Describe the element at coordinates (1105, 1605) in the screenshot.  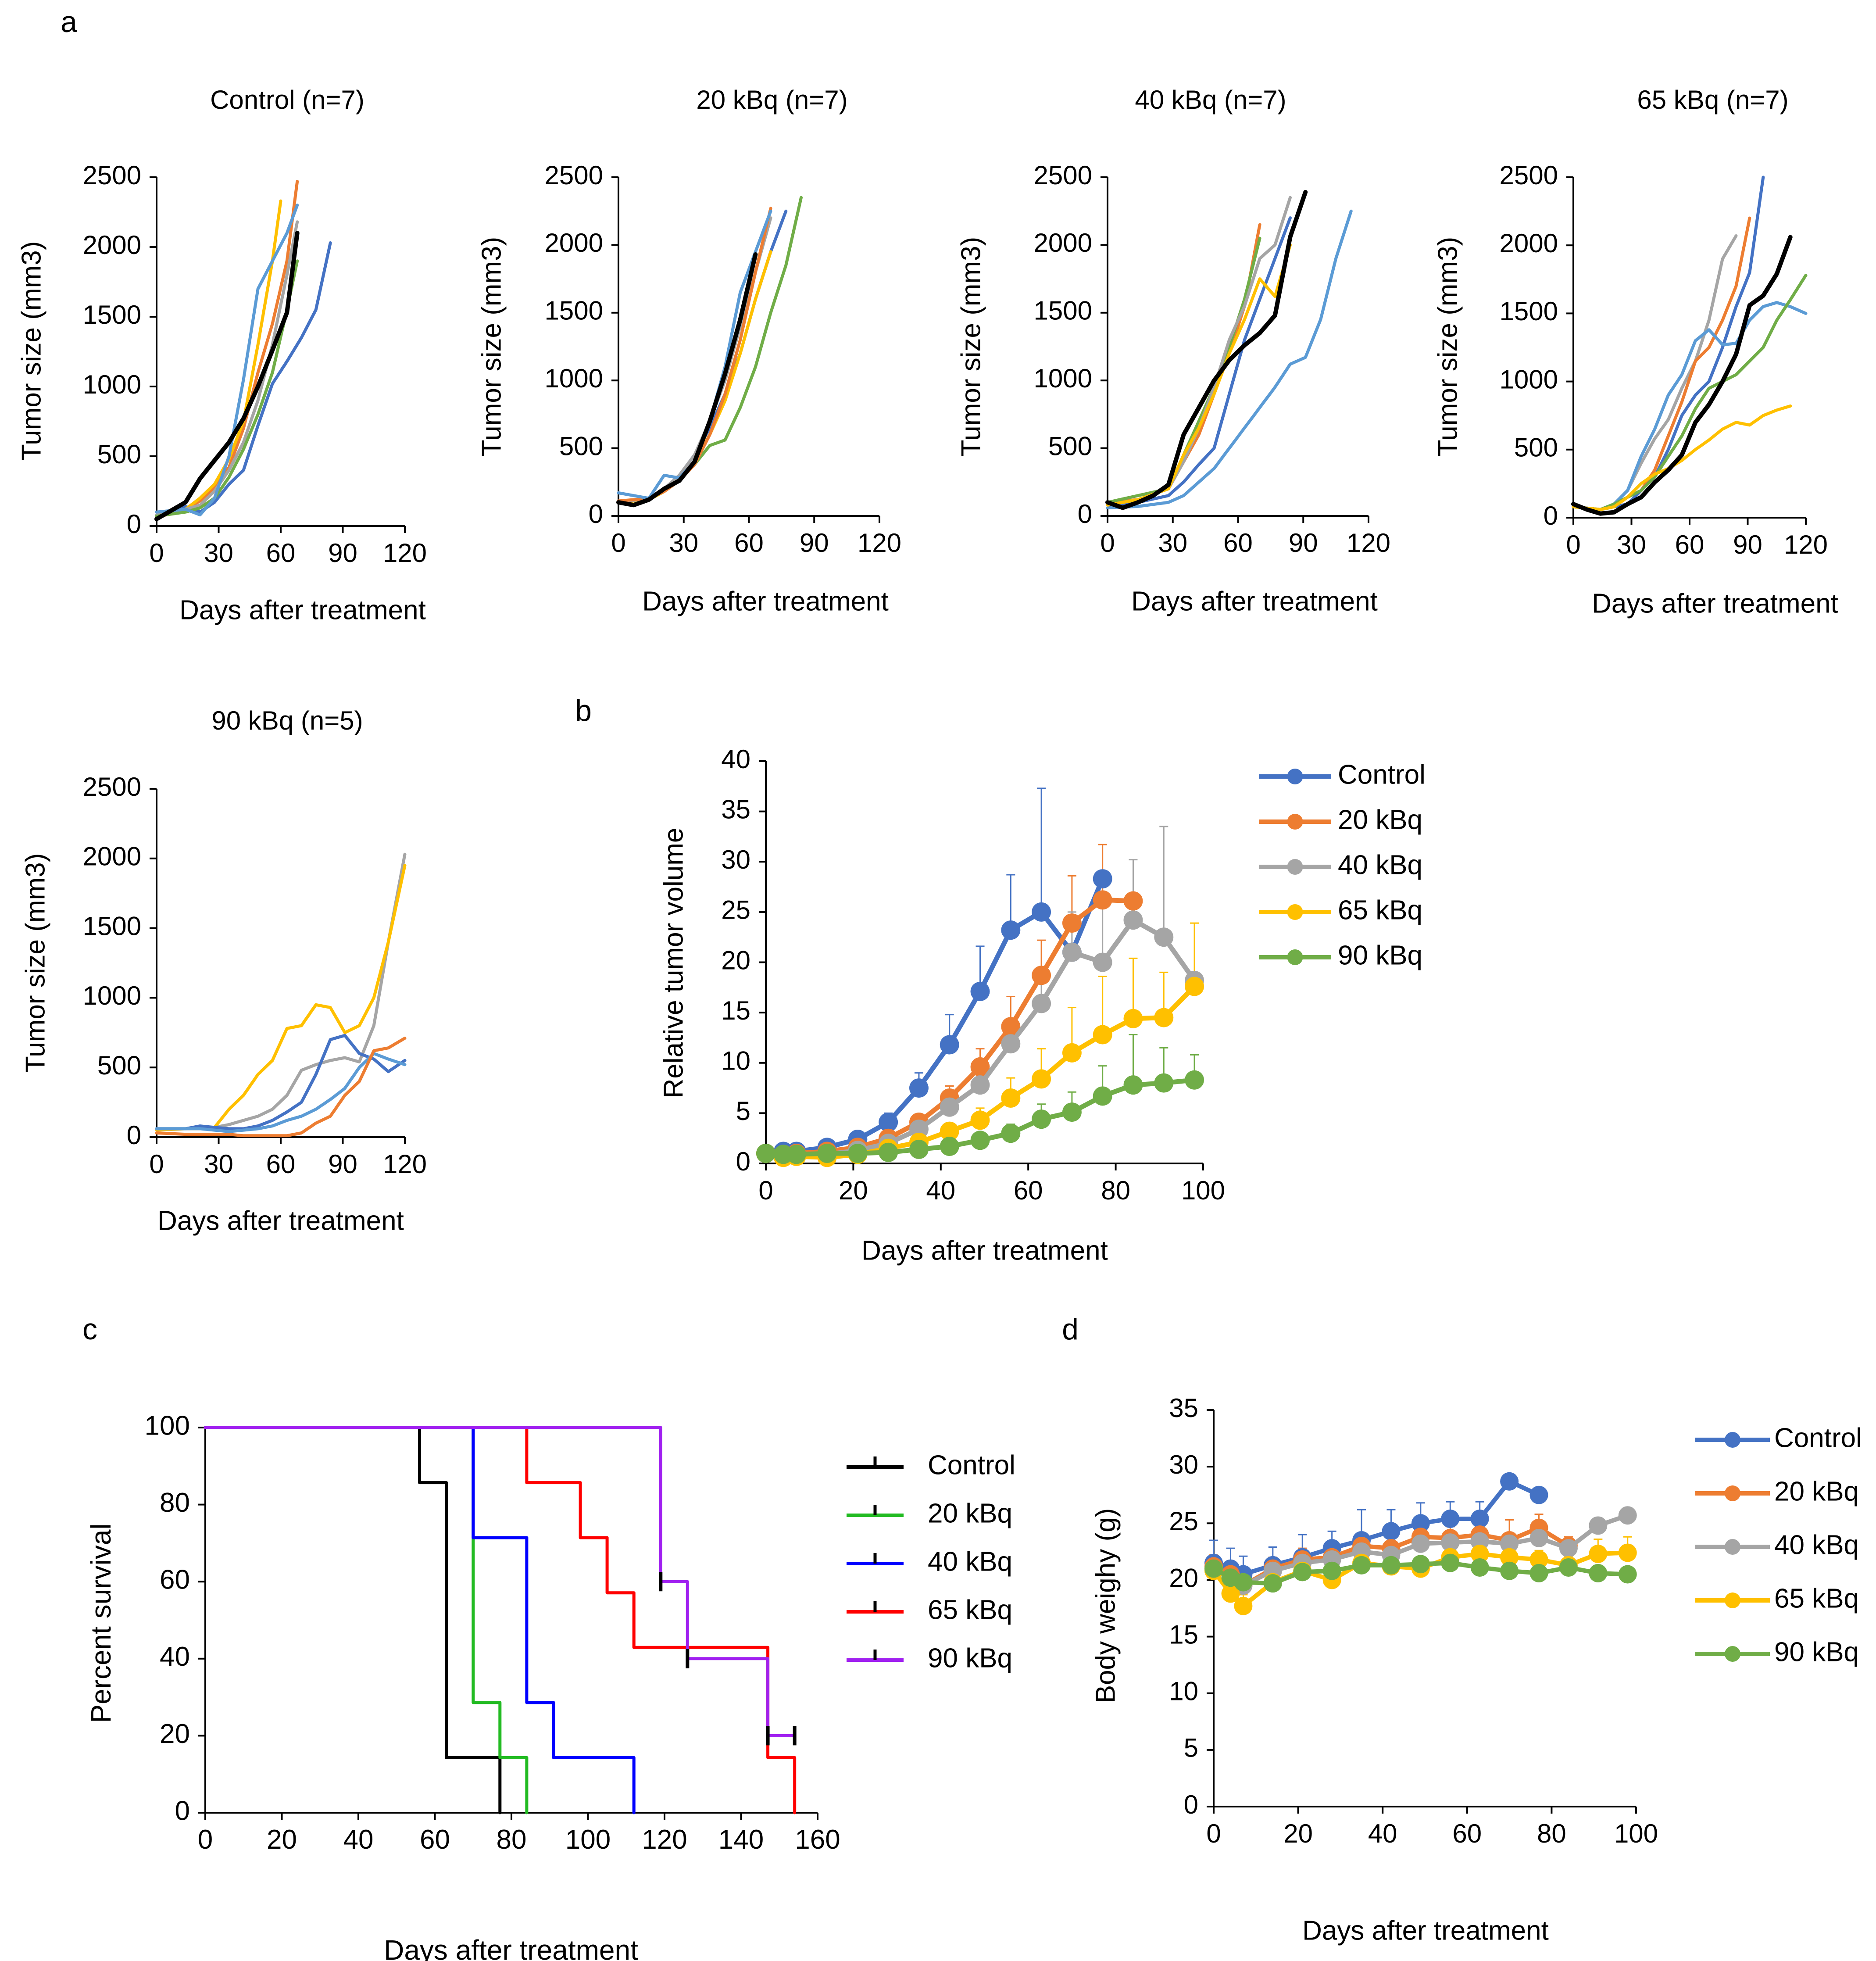
I see `y-axis-label: Body weighy (g)` at that location.